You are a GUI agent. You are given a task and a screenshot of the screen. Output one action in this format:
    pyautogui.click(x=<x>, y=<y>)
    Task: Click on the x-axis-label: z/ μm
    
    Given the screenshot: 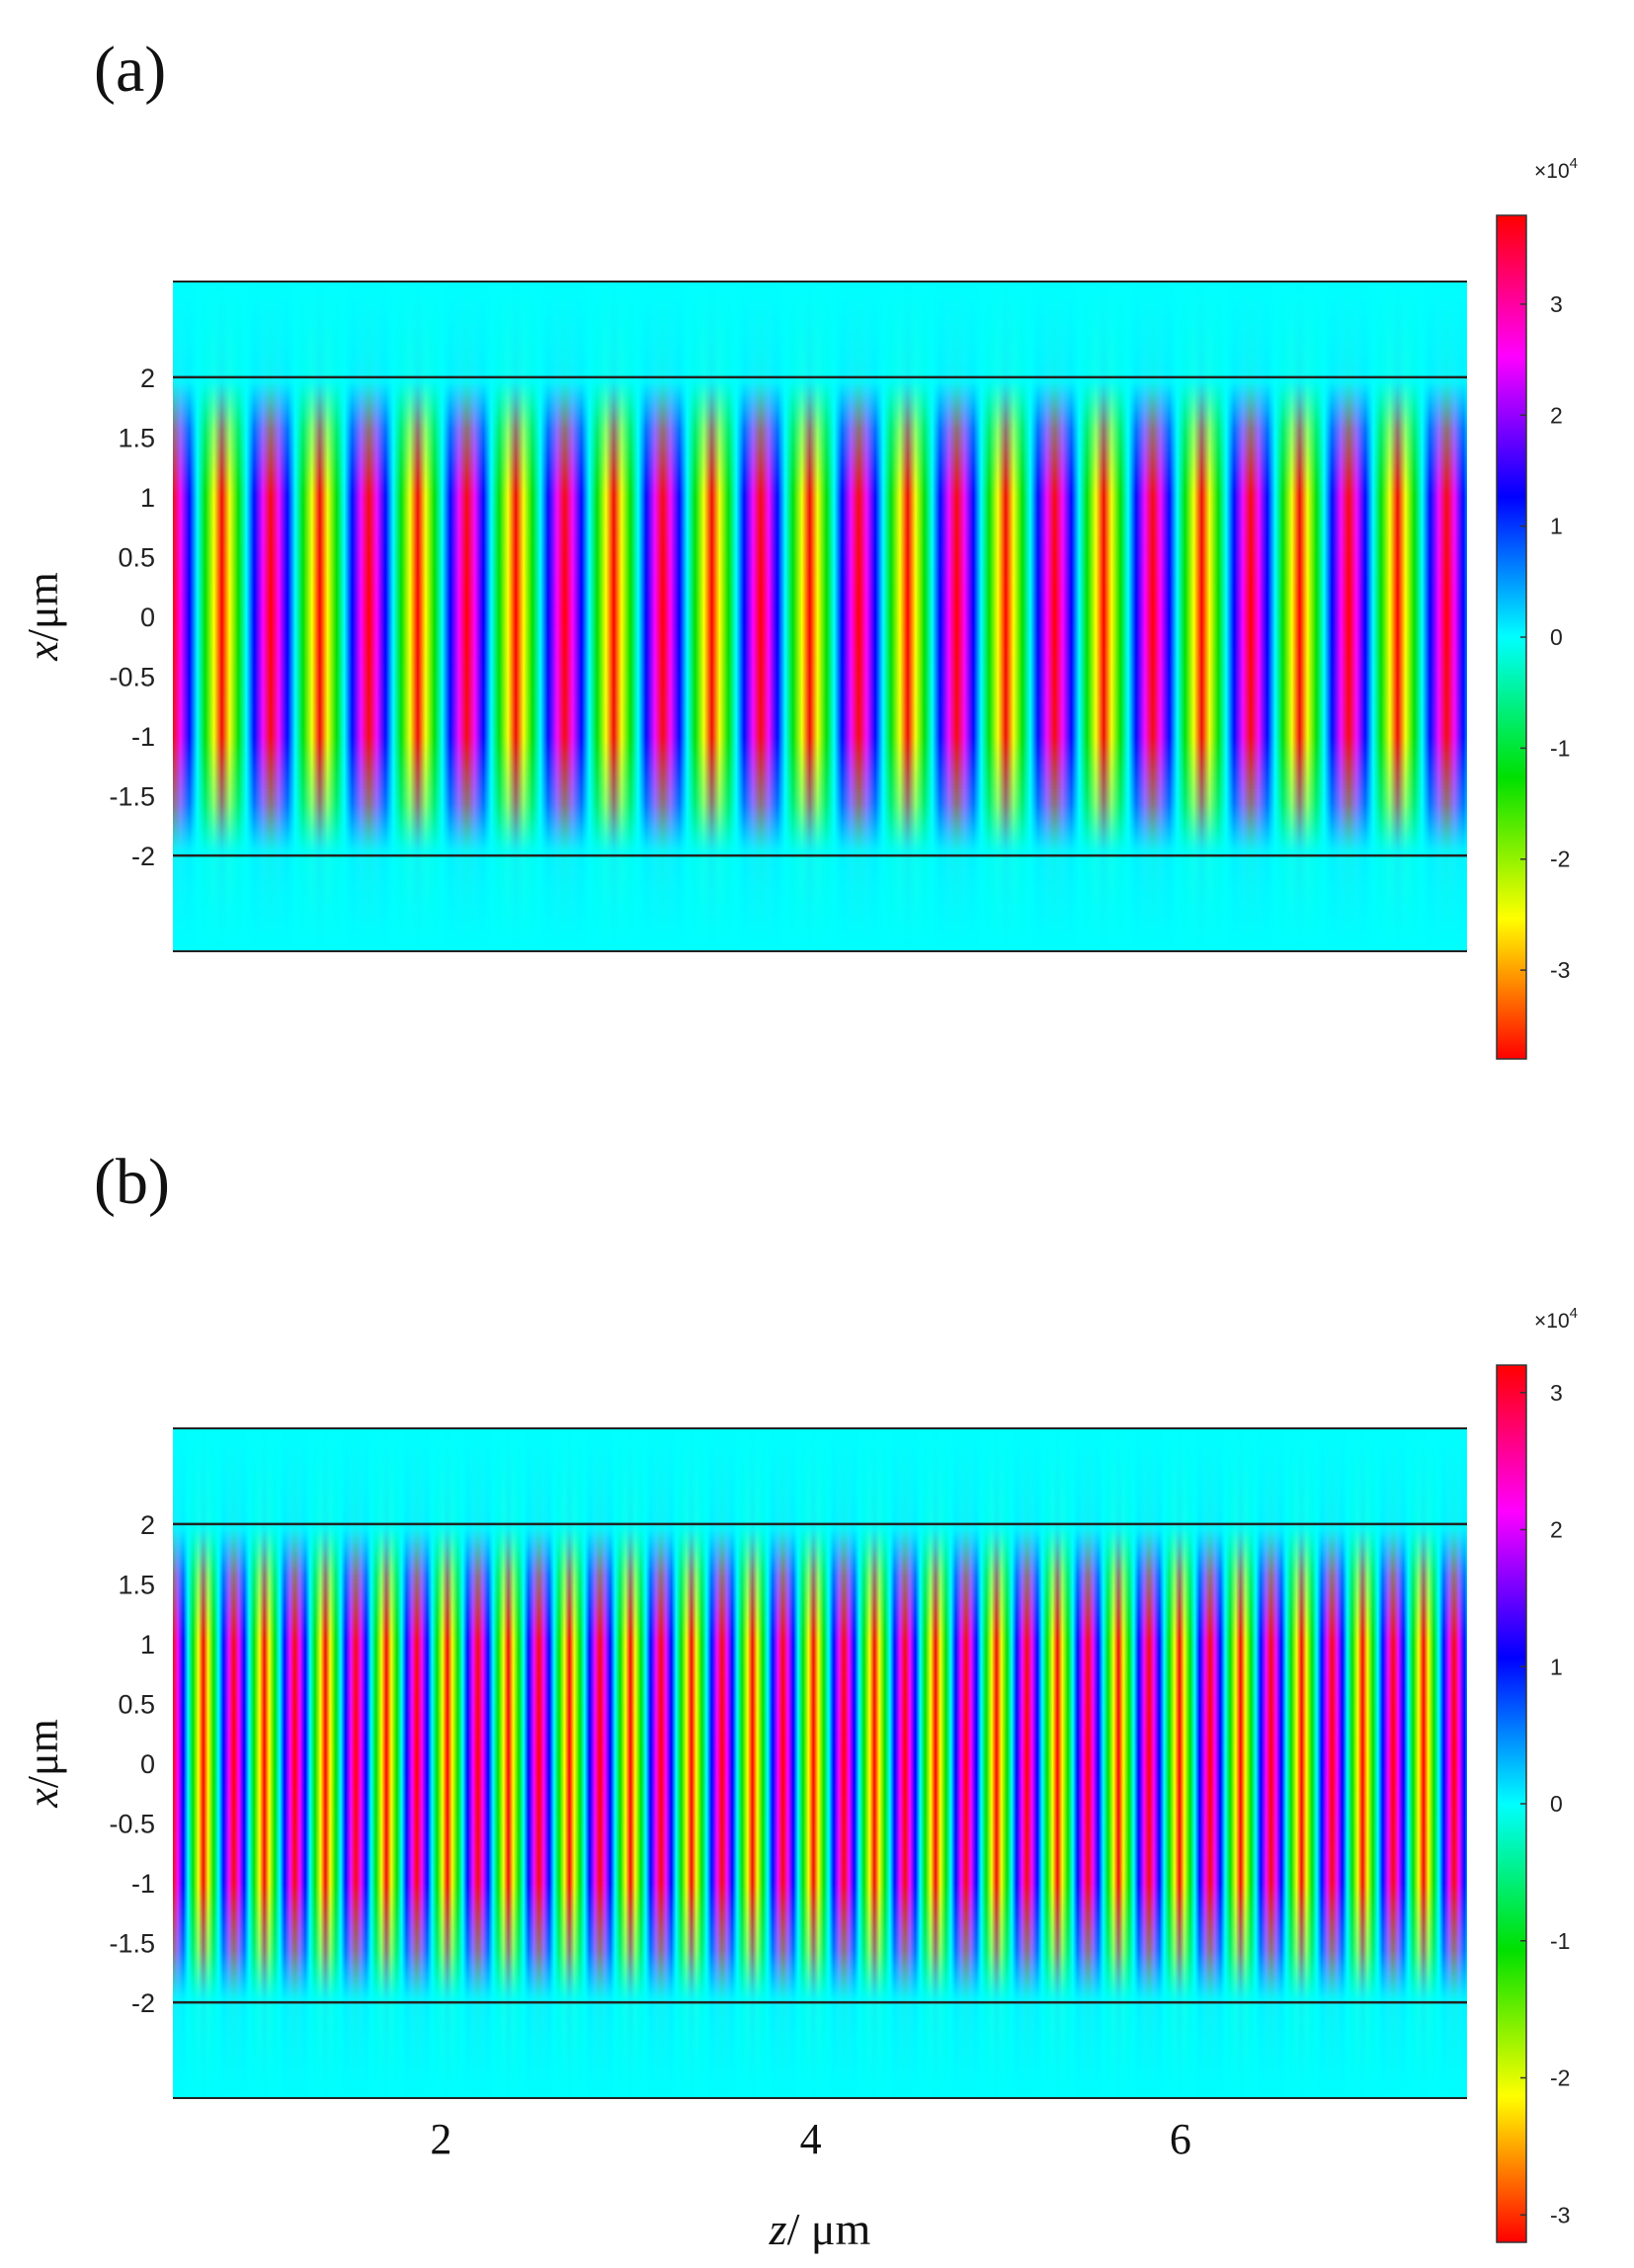 What is the action you would take?
    pyautogui.click(x=820, y=2229)
    